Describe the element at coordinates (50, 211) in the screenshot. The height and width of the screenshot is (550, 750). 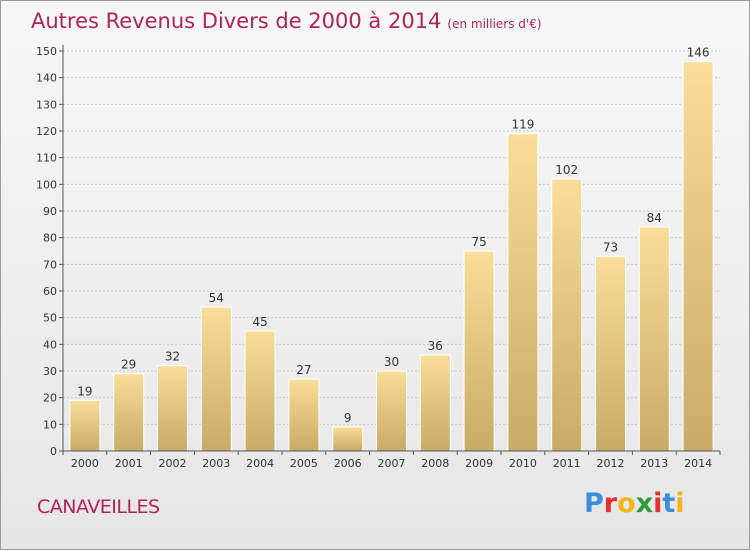
I see `y-tick-label: 90` at that location.